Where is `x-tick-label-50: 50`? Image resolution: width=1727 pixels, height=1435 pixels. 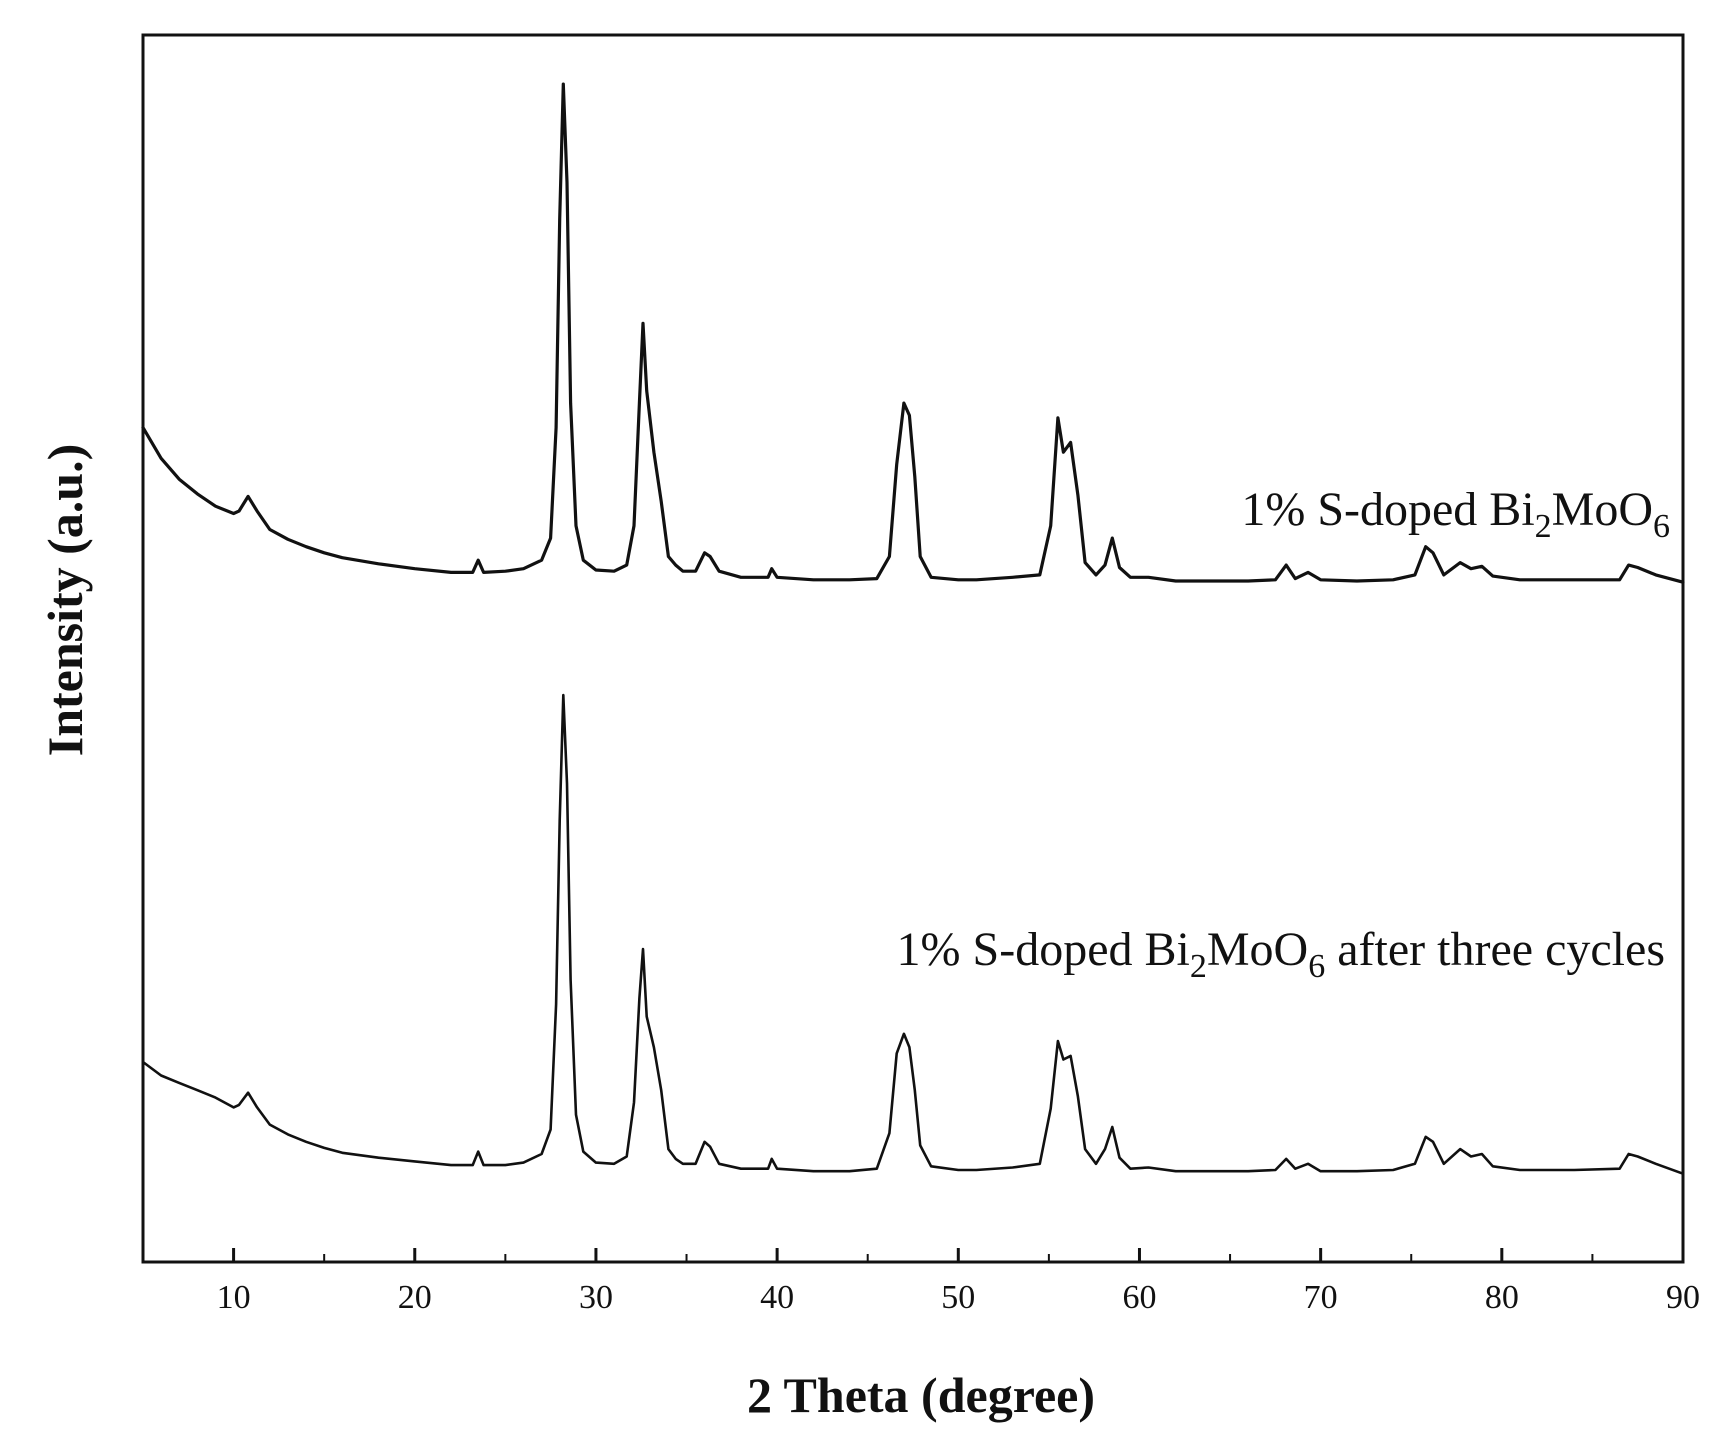 x-tick-label-50: 50 is located at coordinates (958, 1297).